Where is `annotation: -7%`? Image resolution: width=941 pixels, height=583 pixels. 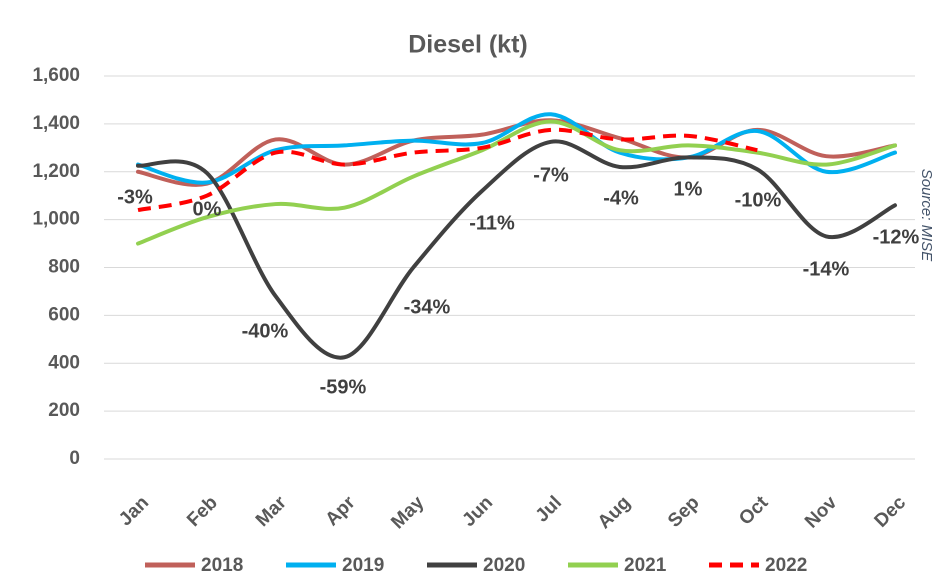
annotation: -7% is located at coordinates (551, 175).